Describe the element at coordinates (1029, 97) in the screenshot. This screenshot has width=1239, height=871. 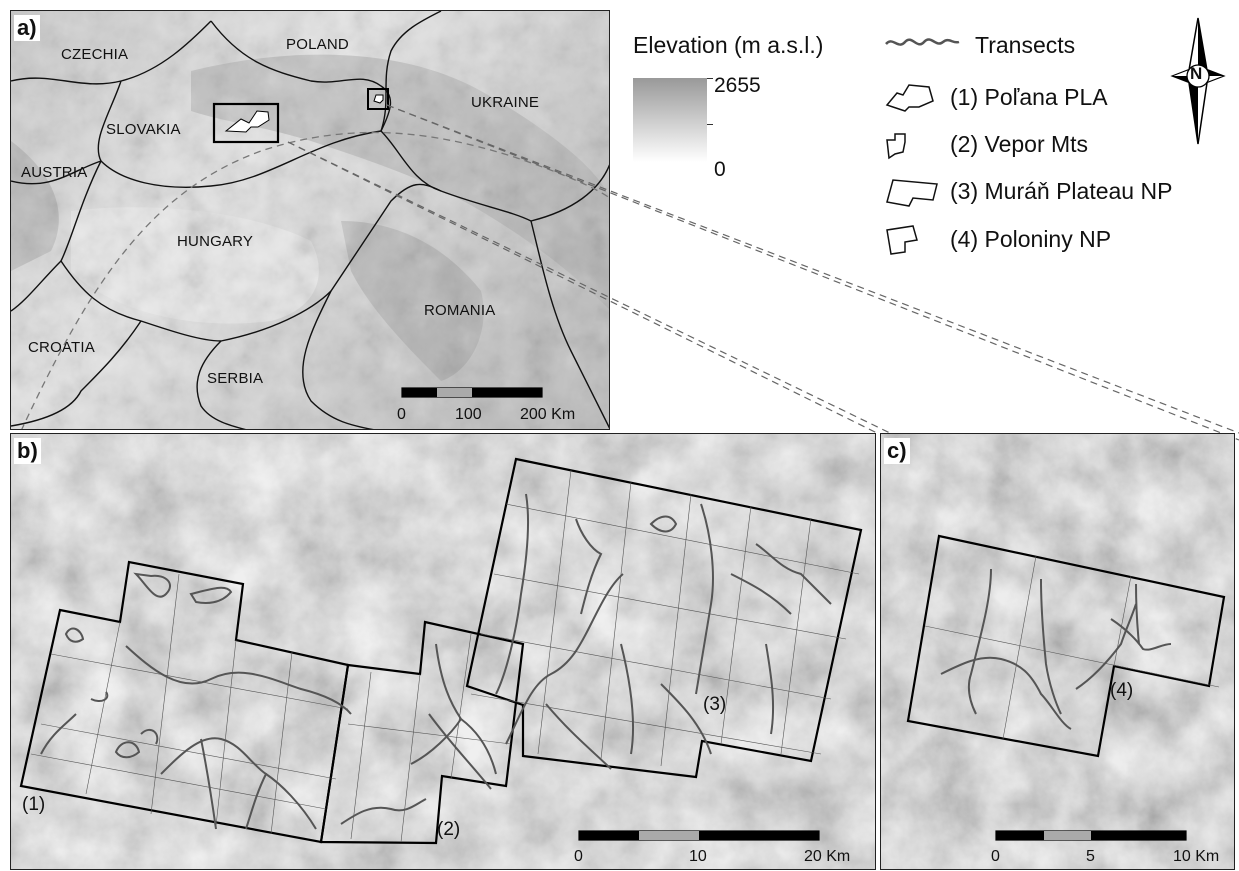
I see `area-1-label: (1) Poľana PLA` at that location.